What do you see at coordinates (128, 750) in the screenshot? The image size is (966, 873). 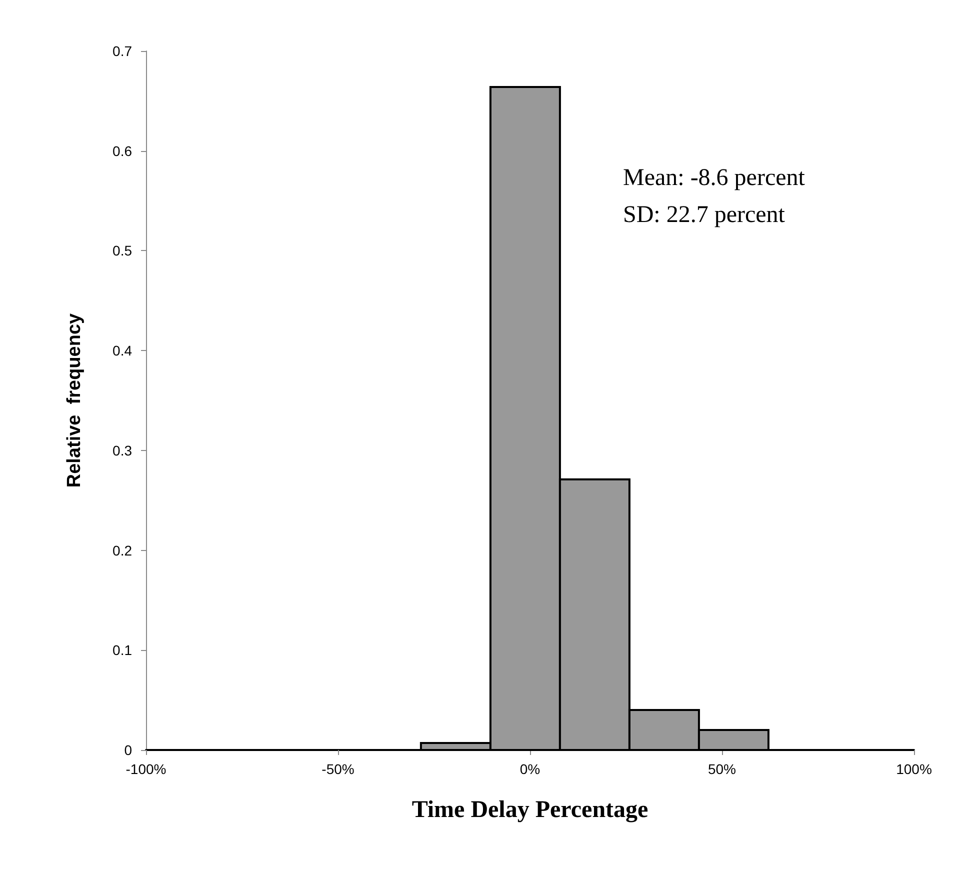 I see `y-tick-label: 0` at bounding box center [128, 750].